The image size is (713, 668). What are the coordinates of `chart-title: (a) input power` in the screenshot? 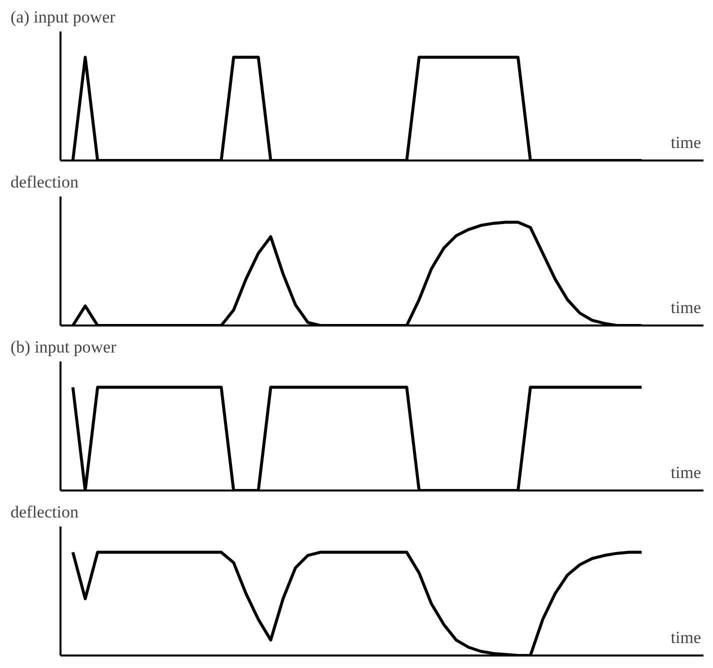 It's located at (63, 17).